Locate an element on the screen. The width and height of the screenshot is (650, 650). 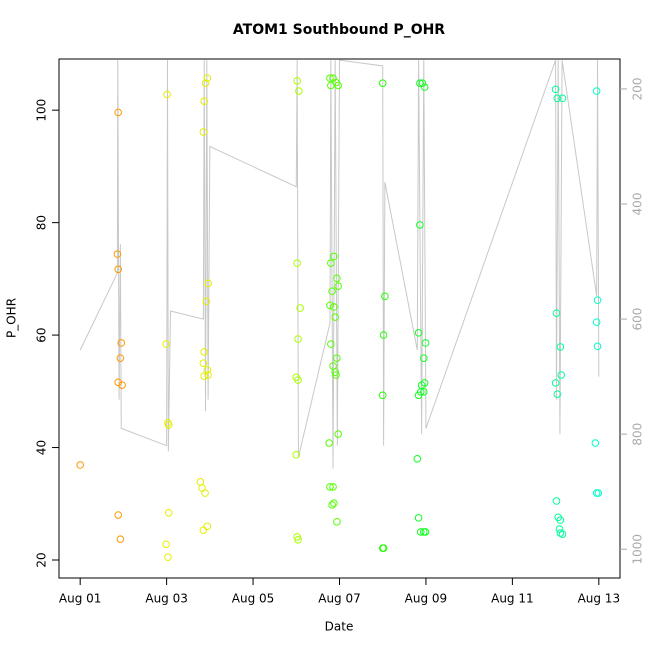
x-tick-label: Aug 05 is located at coordinates (253, 599).